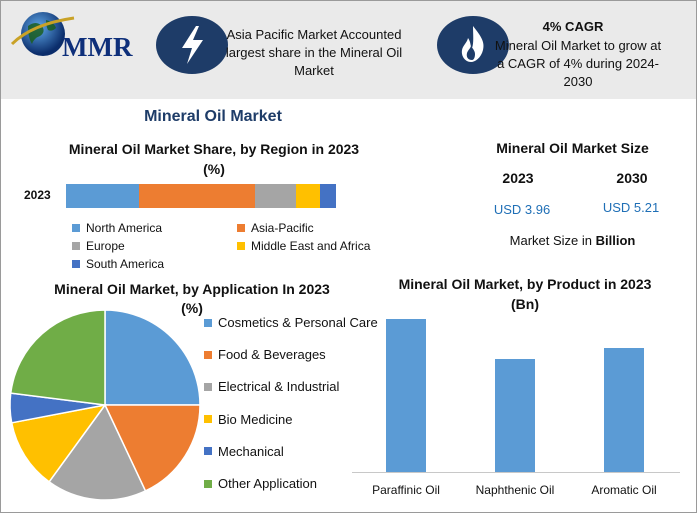 This screenshot has width=697, height=513. What do you see at coordinates (522, 209) in the screenshot?
I see `market-size-value-2023: USD 3.96` at bounding box center [522, 209].